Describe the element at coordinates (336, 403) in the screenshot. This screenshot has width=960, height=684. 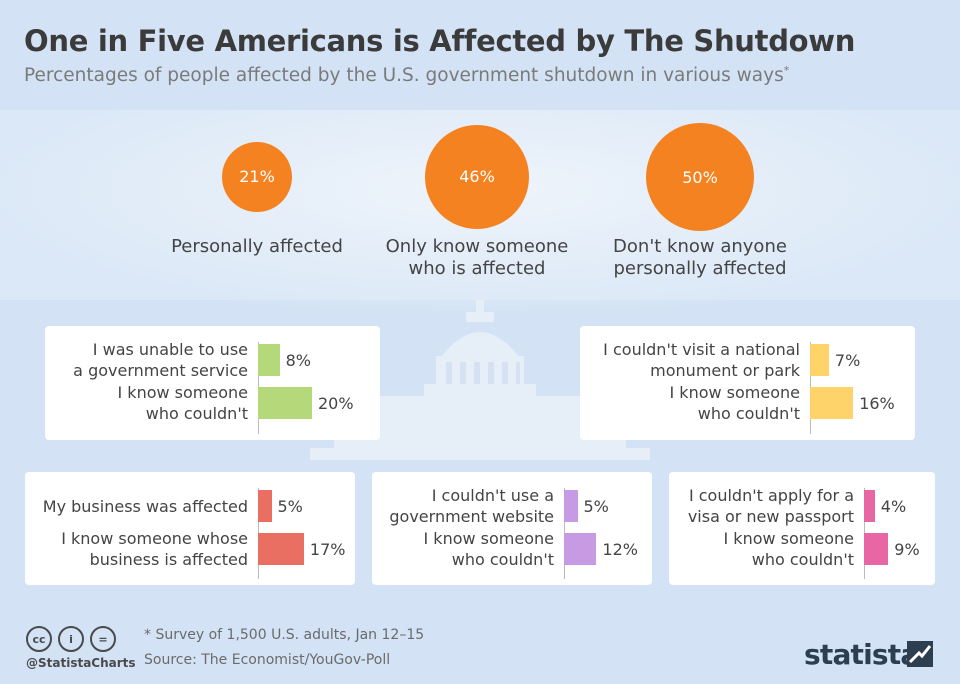
I see `bar-value-label: 20%` at that location.